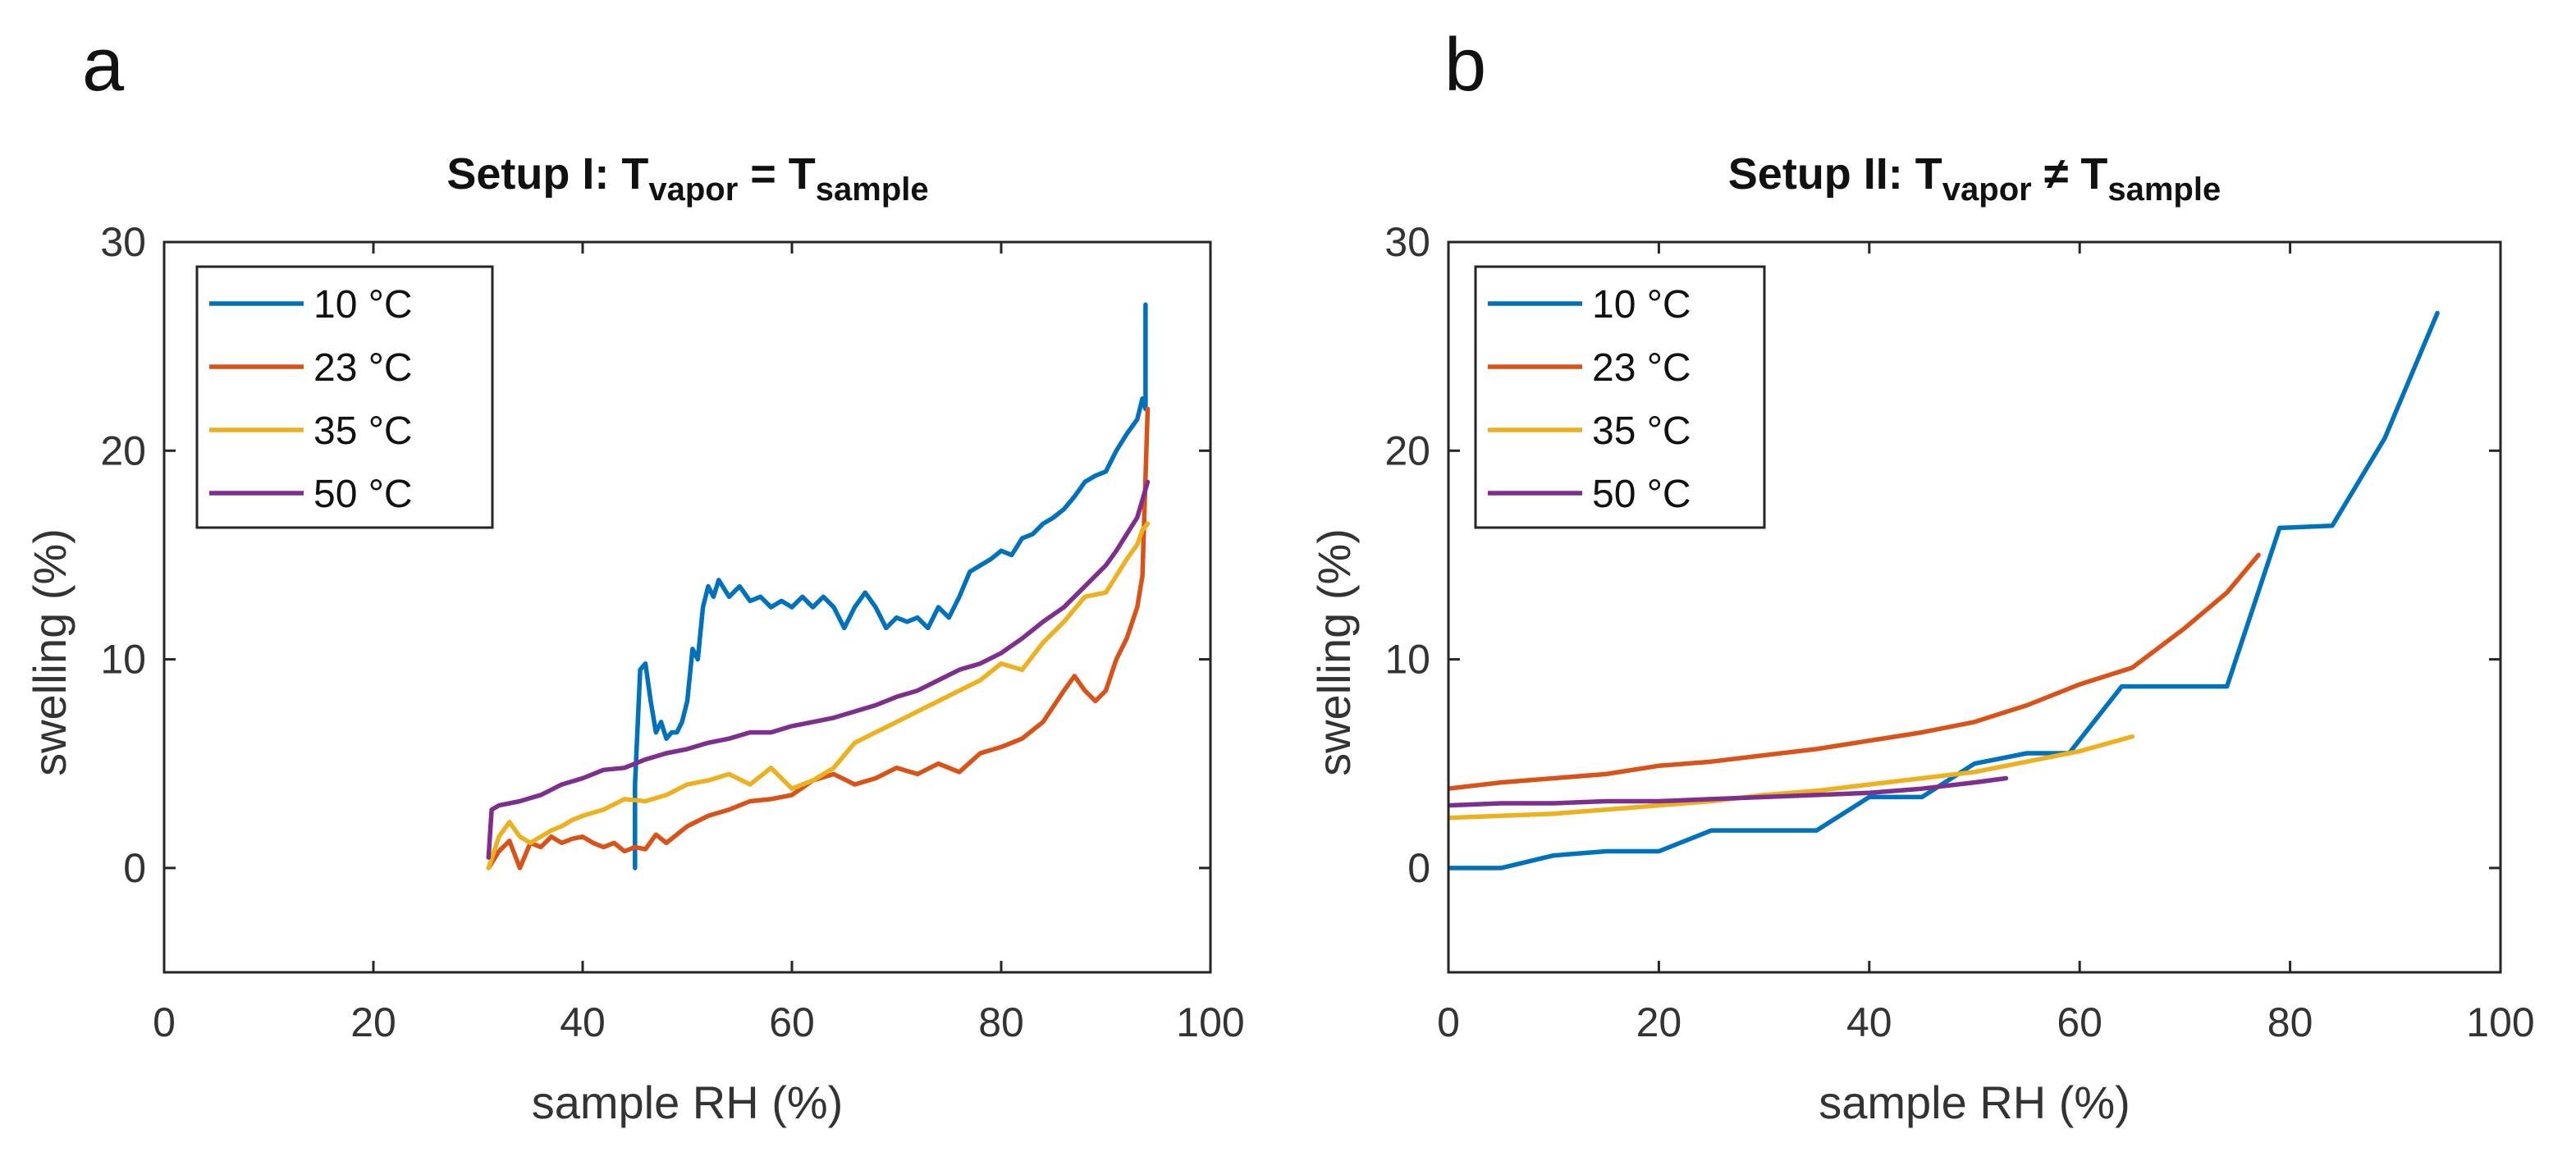  Describe the element at coordinates (103, 65) in the screenshot. I see `panel-label: a` at that location.